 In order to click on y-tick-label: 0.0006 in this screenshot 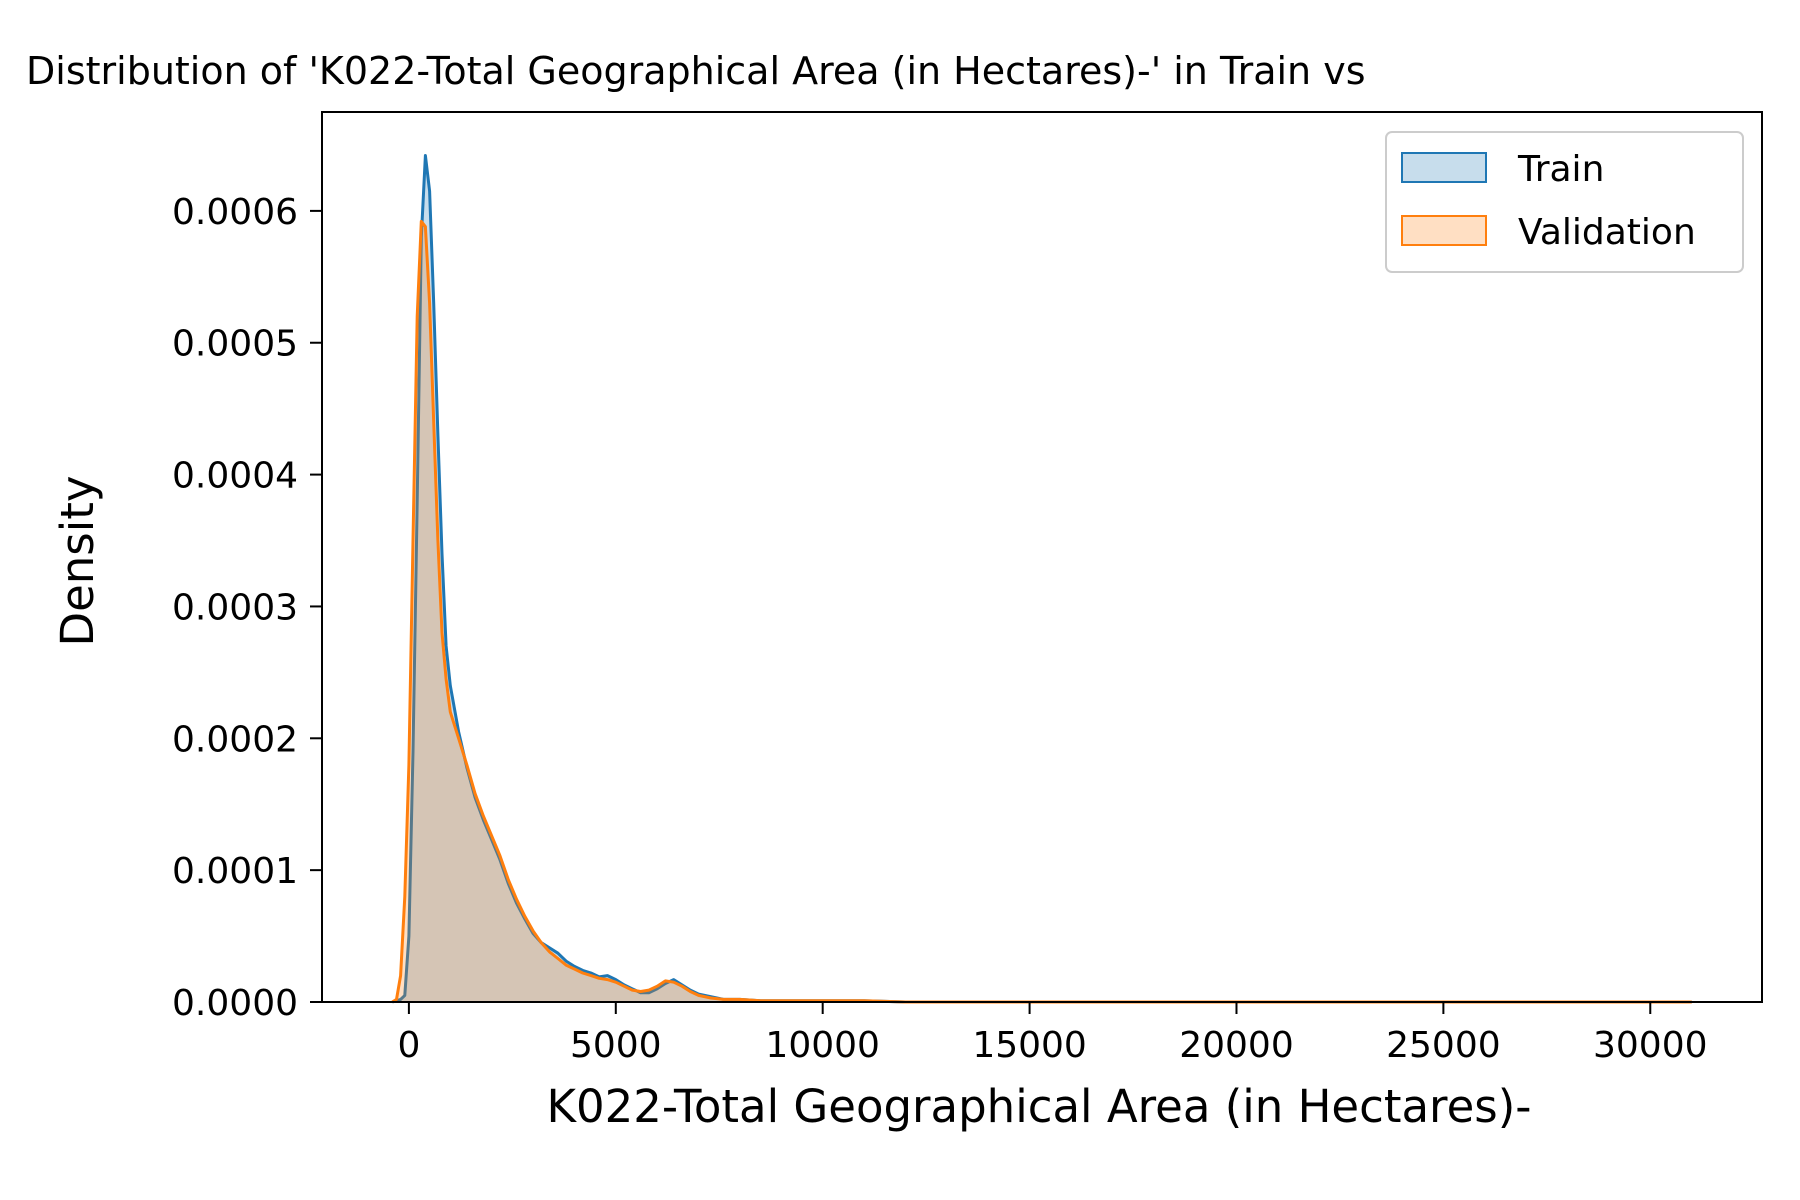, I will do `click(235, 212)`.